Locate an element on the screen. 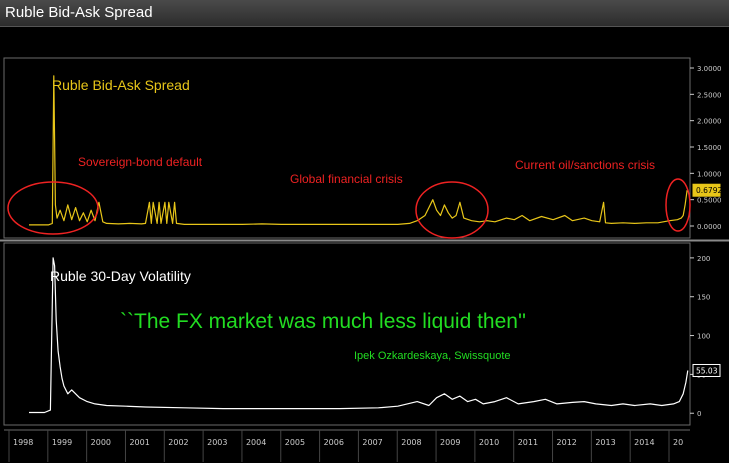 This screenshot has width=729, height=463. volatility-chart-title: Ruble 30-Day Volatility is located at coordinates (120, 276).